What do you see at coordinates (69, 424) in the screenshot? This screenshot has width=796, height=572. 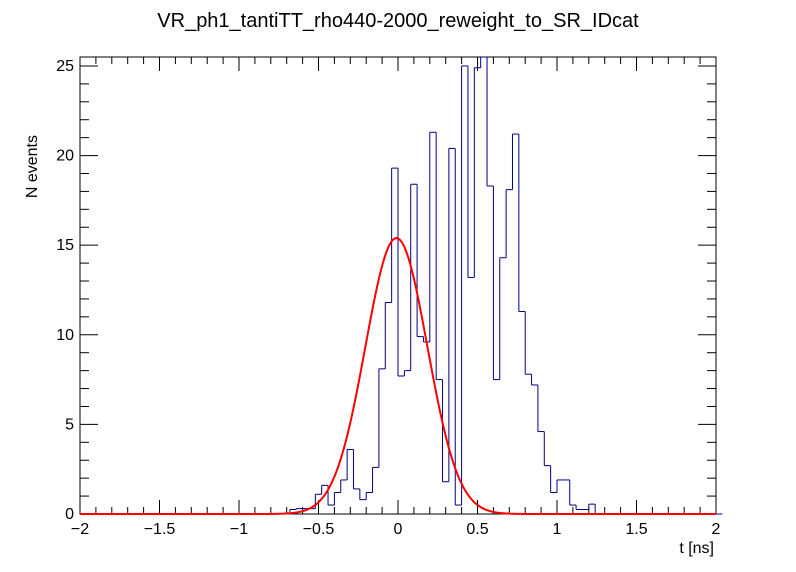 I see `y-tick-label: 5` at bounding box center [69, 424].